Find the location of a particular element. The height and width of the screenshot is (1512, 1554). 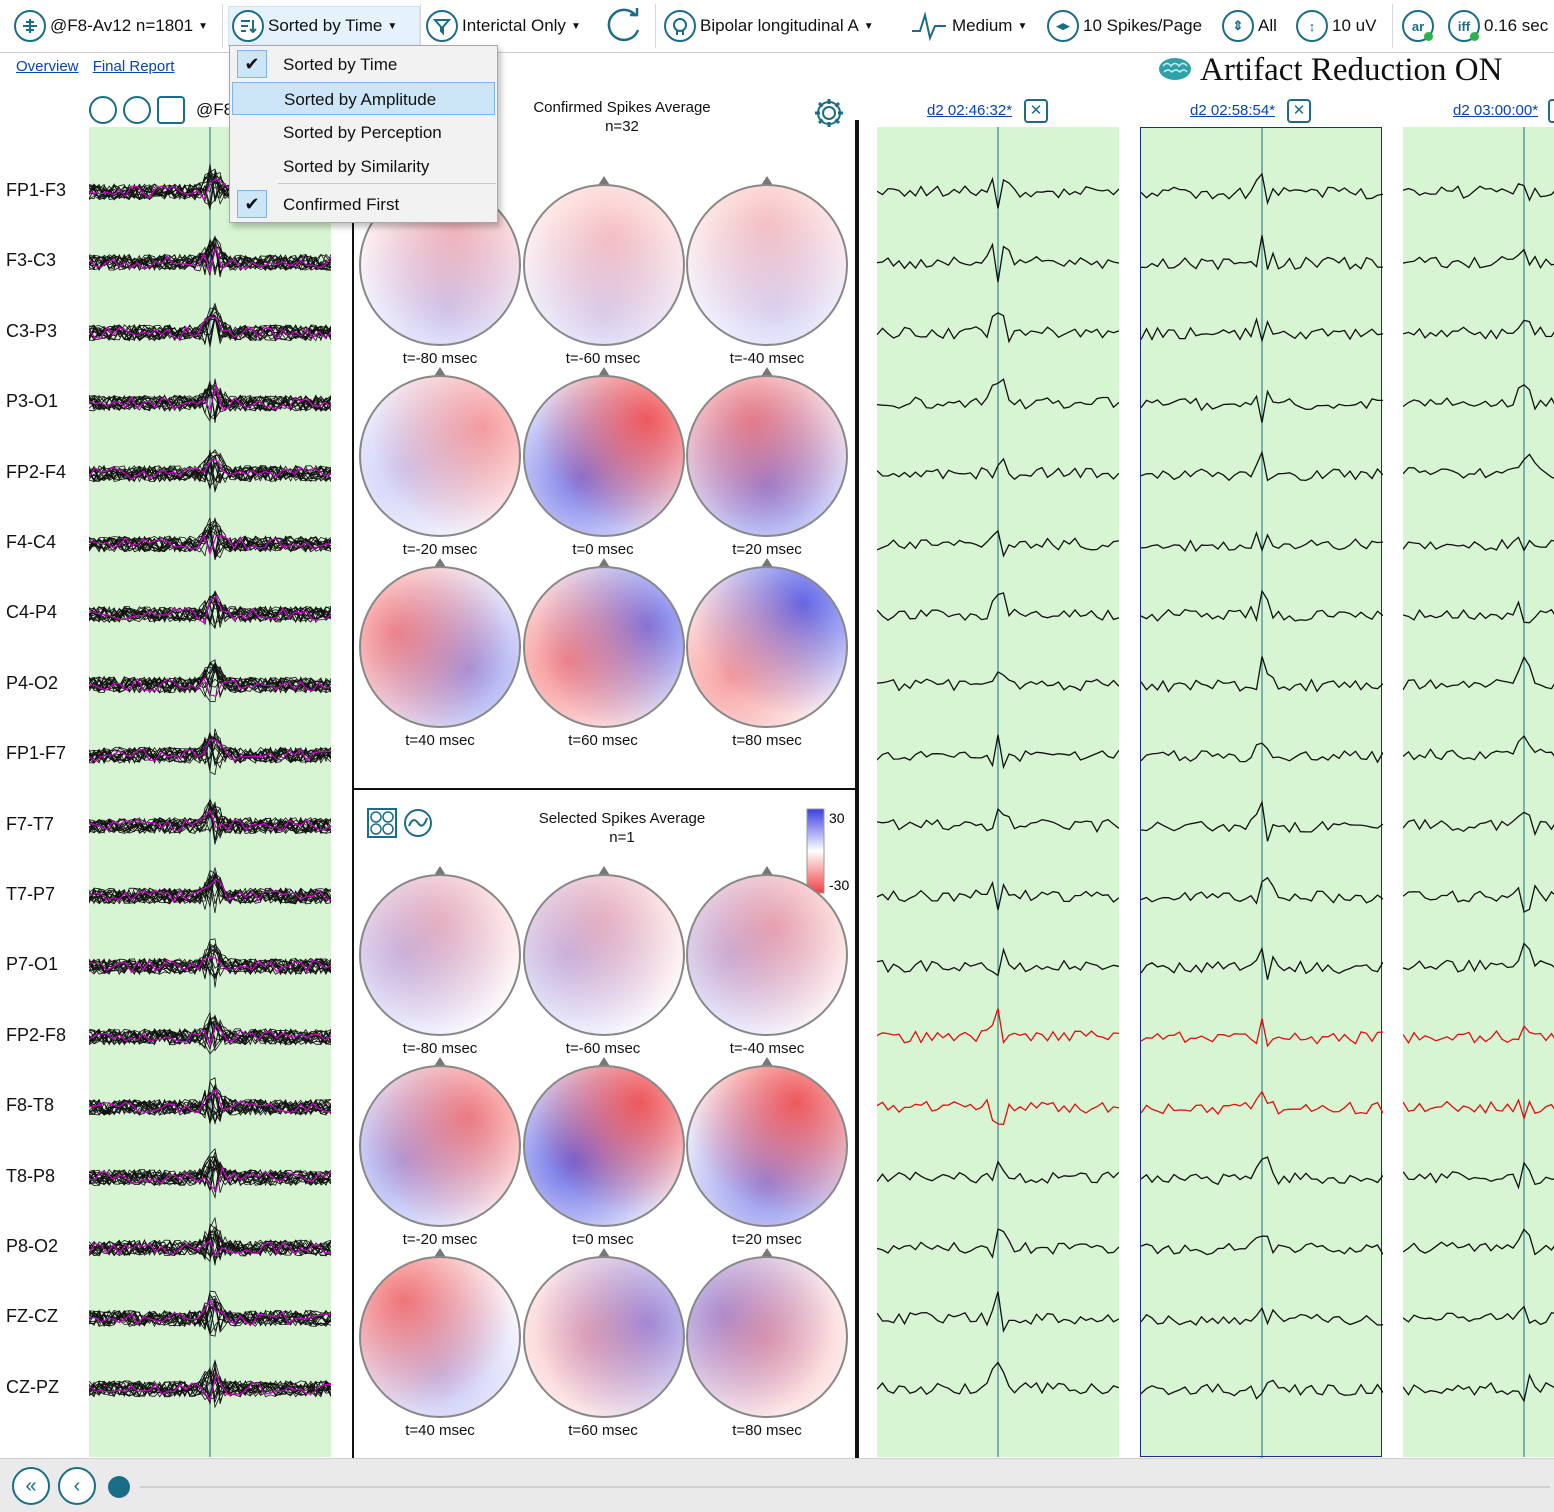

horizontal-zoom-icon: ◂▸ is located at coordinates (1063, 26).